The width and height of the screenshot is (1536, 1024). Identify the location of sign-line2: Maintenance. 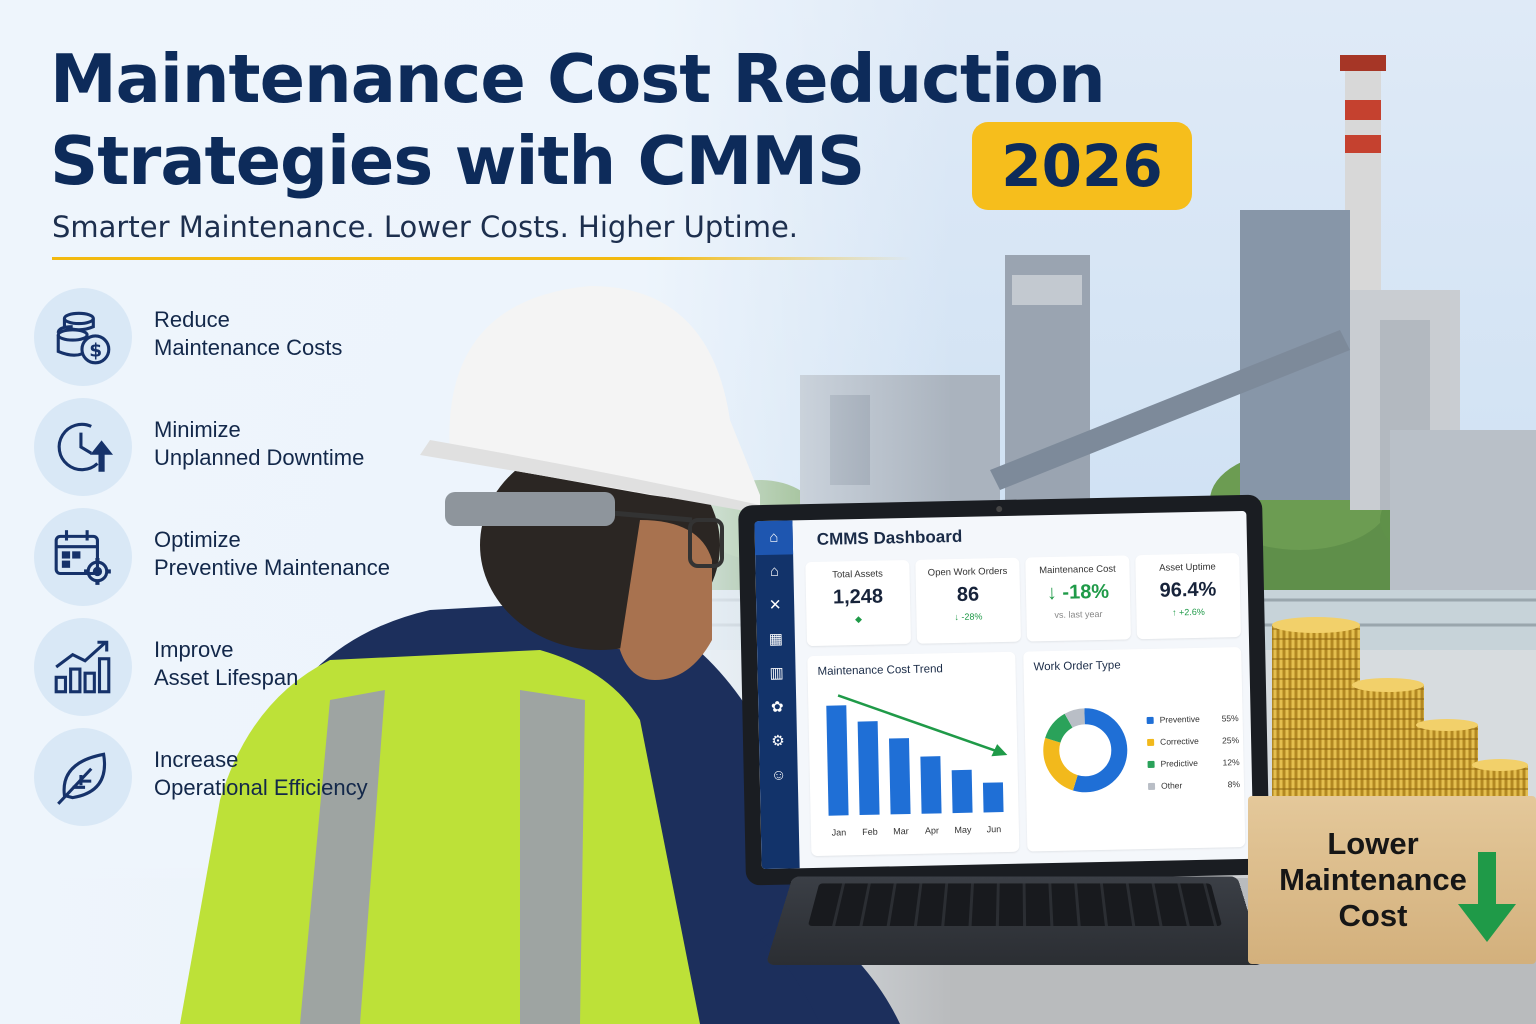
(1373, 880).